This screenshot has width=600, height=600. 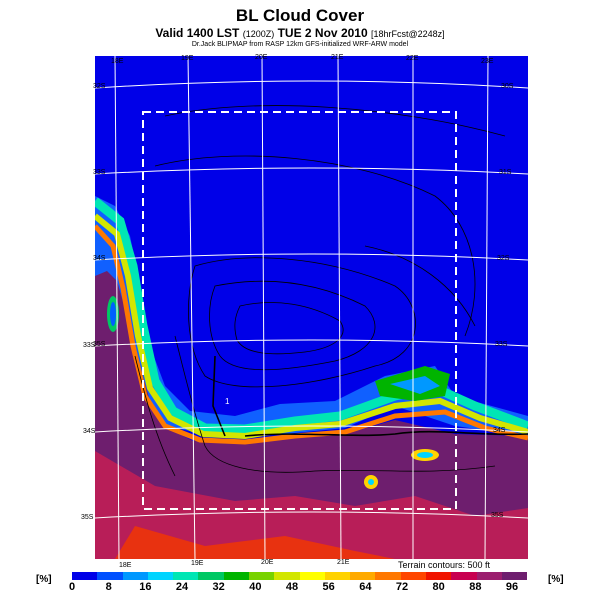 What do you see at coordinates (44, 579) in the screenshot?
I see `colorbar-unit-left: [%]` at bounding box center [44, 579].